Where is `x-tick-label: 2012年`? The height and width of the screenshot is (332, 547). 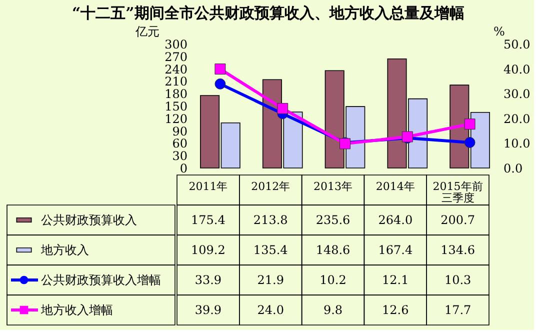
x-tick-label: 2012年 is located at coordinates (270, 186).